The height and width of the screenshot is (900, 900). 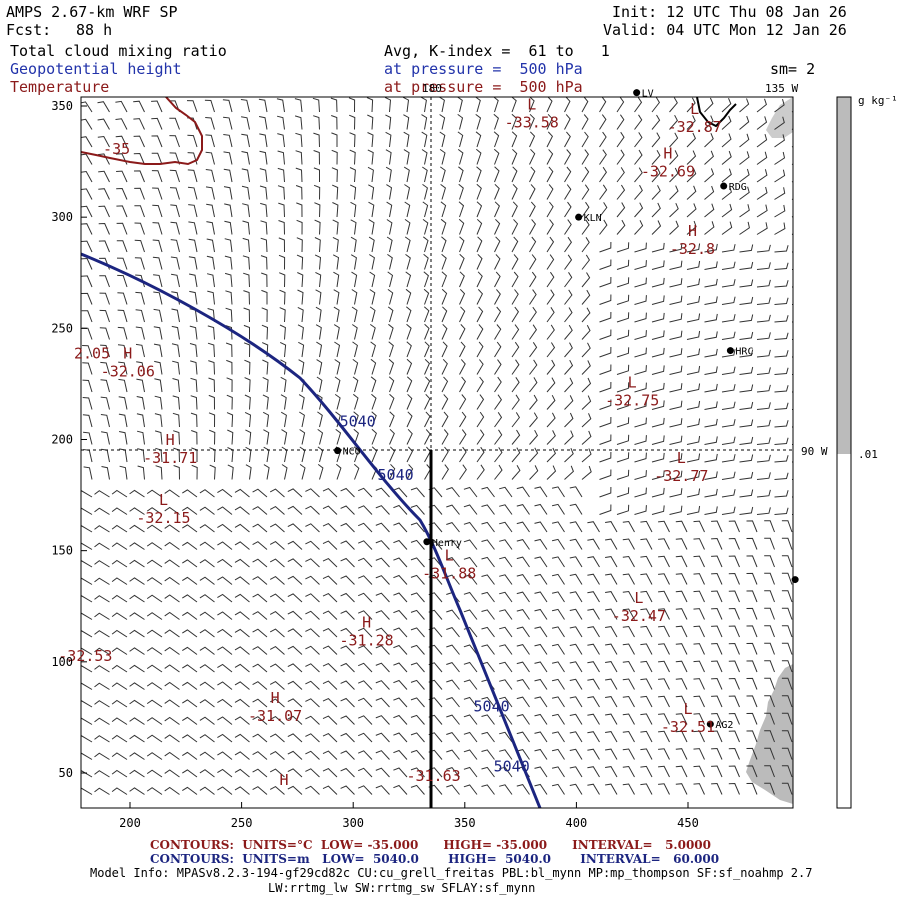 I want to click on x-tick-label: 450, so click(x=688, y=823).